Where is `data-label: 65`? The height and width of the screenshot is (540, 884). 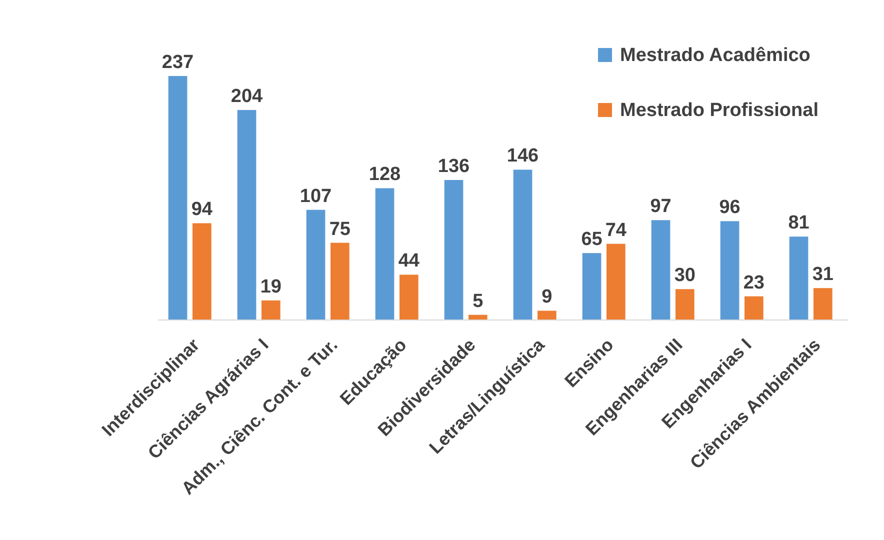 data-label: 65 is located at coordinates (592, 239).